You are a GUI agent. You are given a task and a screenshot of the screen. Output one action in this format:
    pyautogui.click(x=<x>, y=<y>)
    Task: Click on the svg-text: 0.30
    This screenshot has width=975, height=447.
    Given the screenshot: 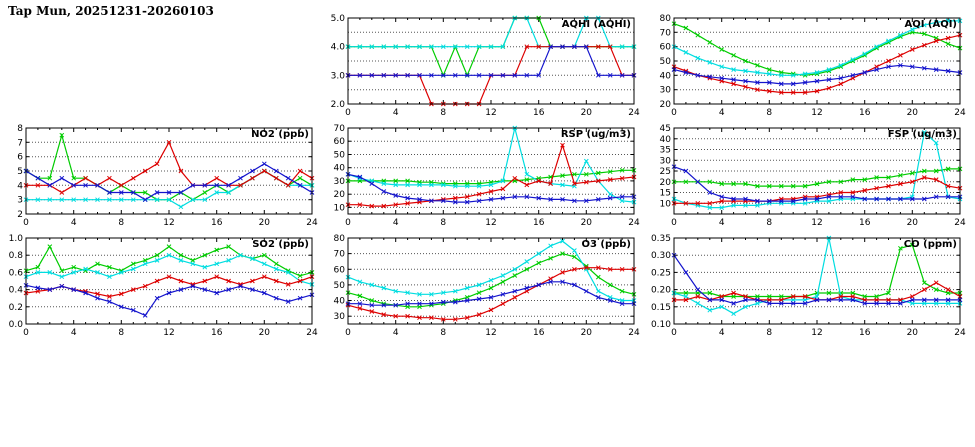 What is the action you would take?
    pyautogui.click(x=661, y=256)
    